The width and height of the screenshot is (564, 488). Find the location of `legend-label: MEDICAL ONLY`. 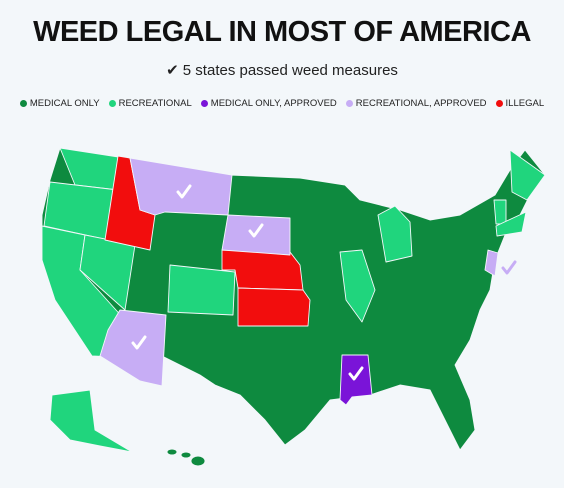

legend-label: MEDICAL ONLY is located at coordinates (64, 103).